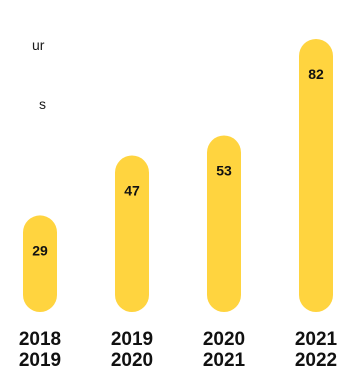 The width and height of the screenshot is (347, 375). I want to click on bar-value-label: 47, so click(132, 190).